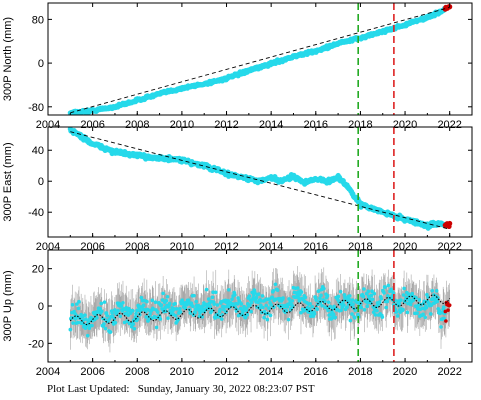 This screenshot has width=481, height=400. I want to click on x-tick-label: 2014, so click(271, 372).